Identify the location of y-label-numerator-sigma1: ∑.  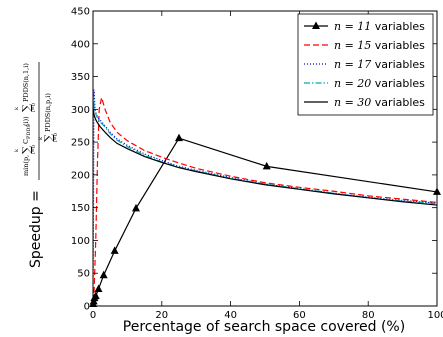
(26, 150).